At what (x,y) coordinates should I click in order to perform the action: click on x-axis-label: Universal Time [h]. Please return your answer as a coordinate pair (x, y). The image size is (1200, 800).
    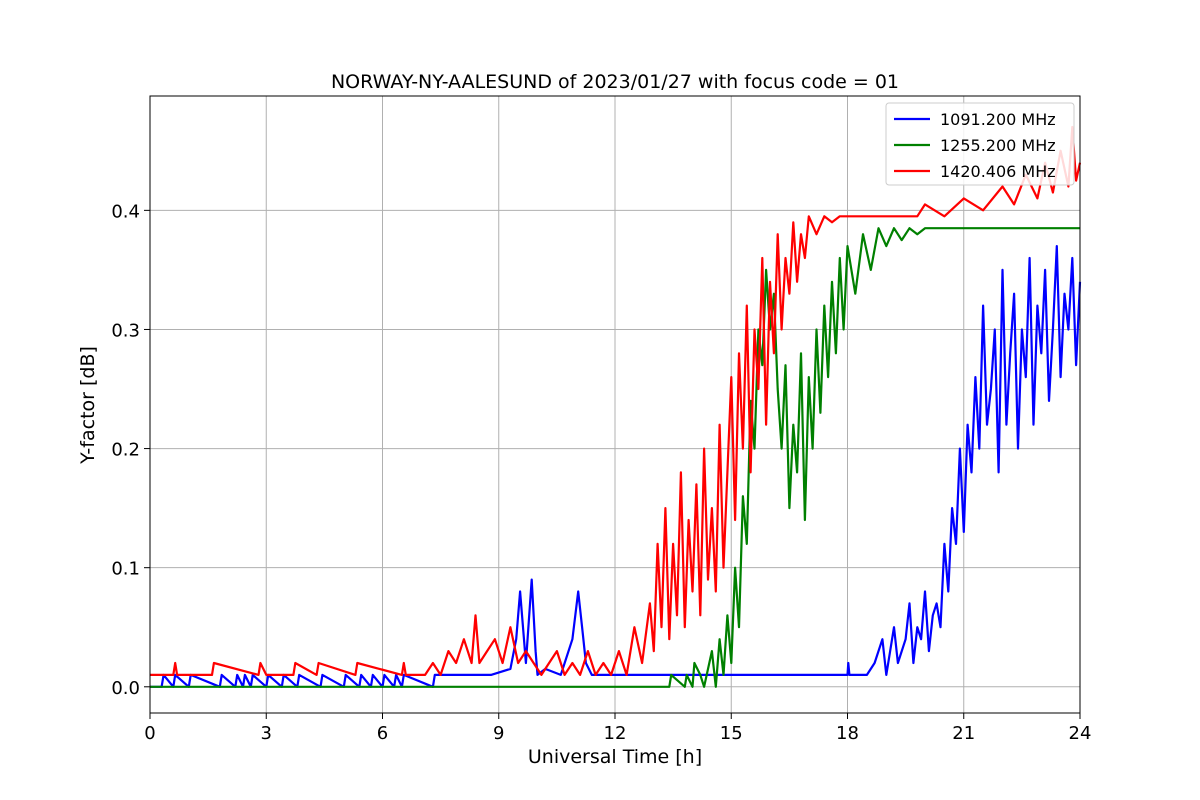
    Looking at the image, I should click on (615, 757).